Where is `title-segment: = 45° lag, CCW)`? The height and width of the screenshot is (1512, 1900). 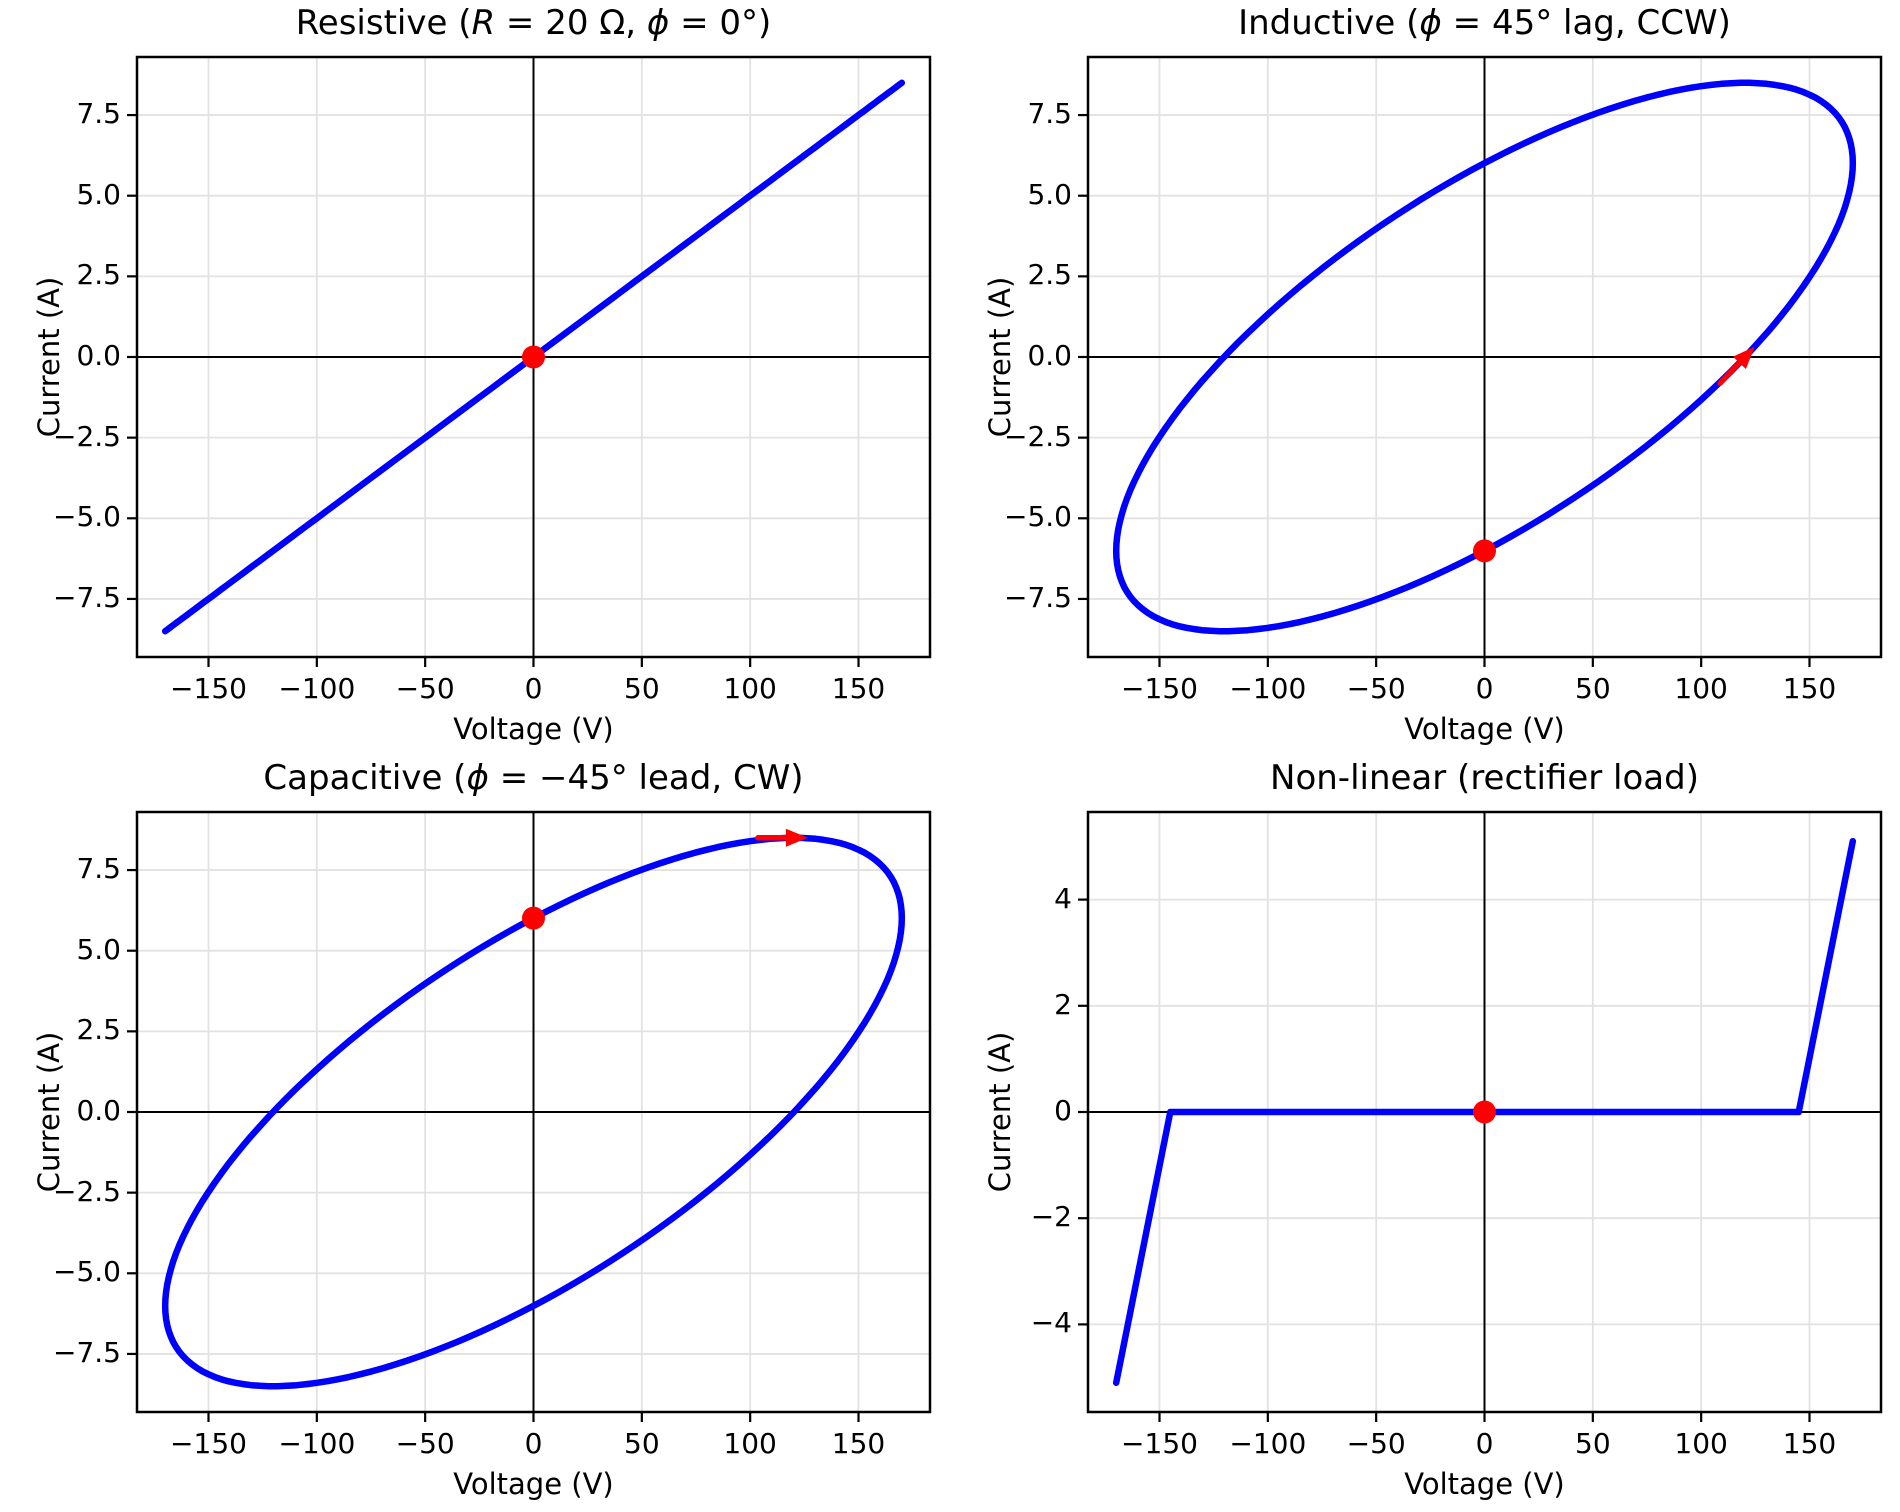 title-segment: = 45° lag, CCW) is located at coordinates (1586, 23).